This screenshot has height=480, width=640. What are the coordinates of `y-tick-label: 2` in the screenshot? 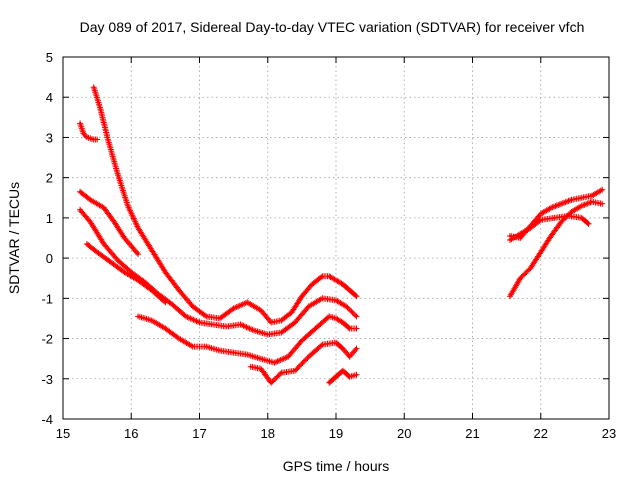 It's located at (49, 178).